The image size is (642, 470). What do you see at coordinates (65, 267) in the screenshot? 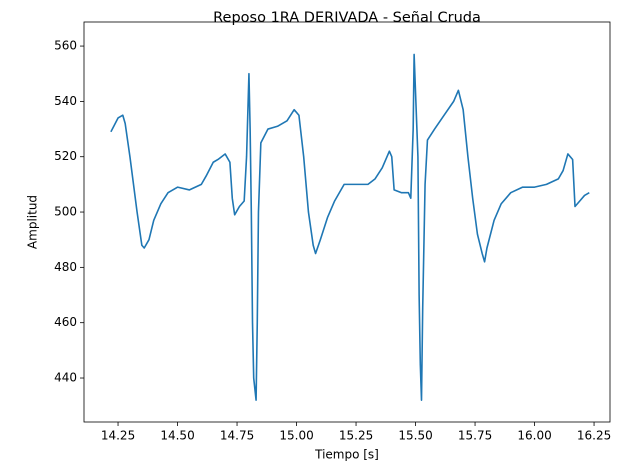
I see `y-tick-label: 480` at bounding box center [65, 267].